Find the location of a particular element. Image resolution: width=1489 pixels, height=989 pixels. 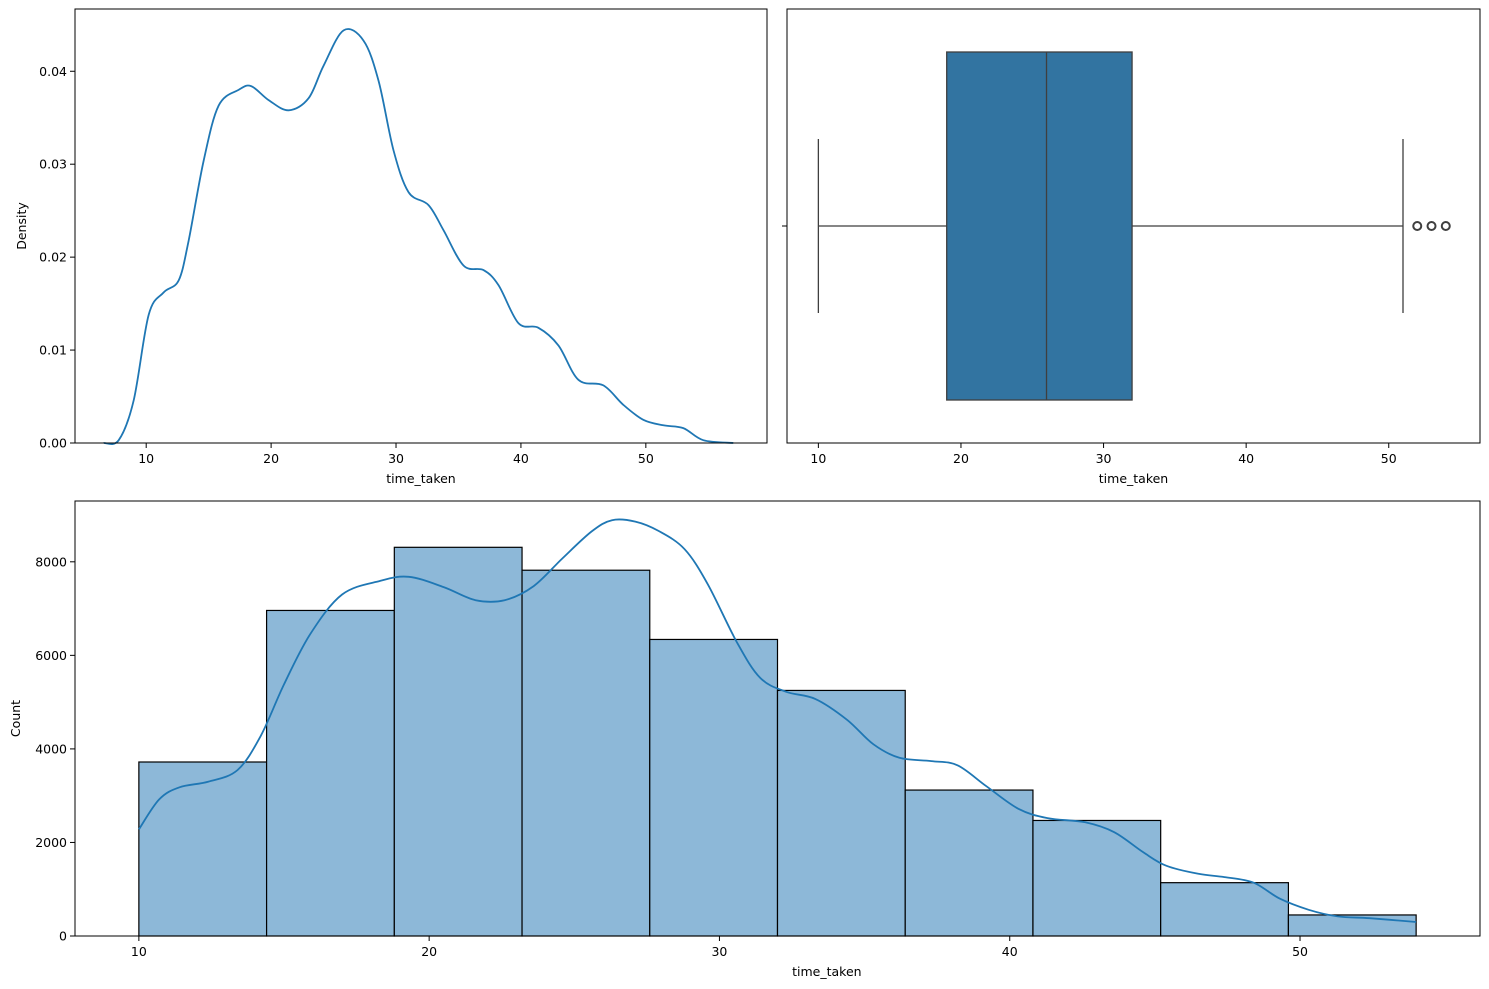

y-tick-label: 0.03 is located at coordinates (53, 164).